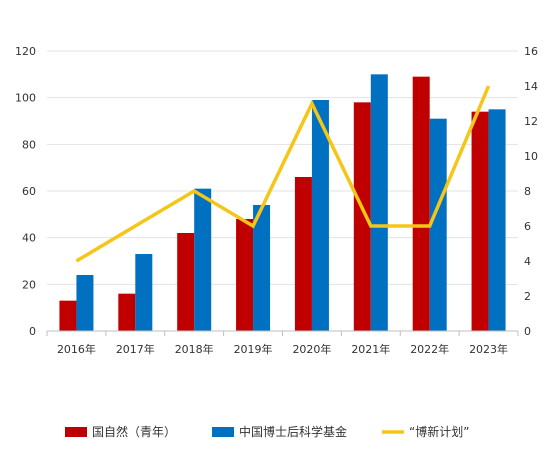 This screenshot has width=549, height=457. I want to click on y-right-tick-label: 8, so click(527, 191).